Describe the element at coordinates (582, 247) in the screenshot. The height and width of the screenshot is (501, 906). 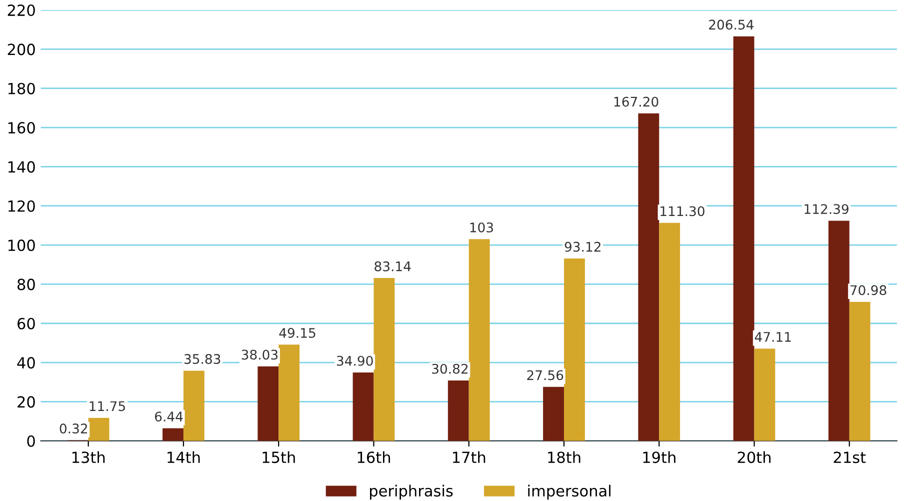
I see `data-label: 93.12` at that location.